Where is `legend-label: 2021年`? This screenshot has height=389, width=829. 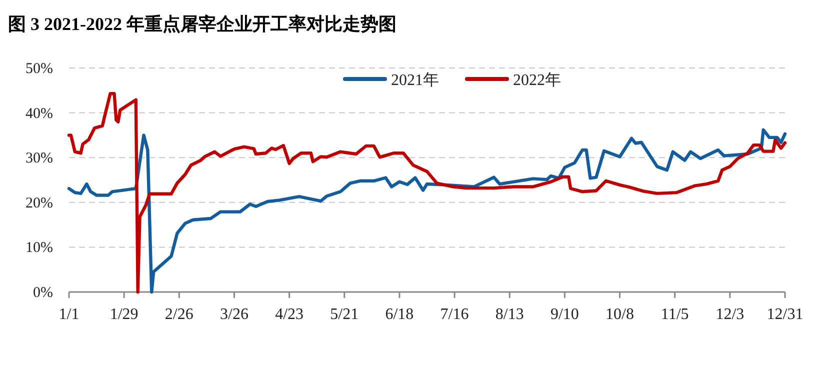
legend-label: 2021年 is located at coordinates (415, 80).